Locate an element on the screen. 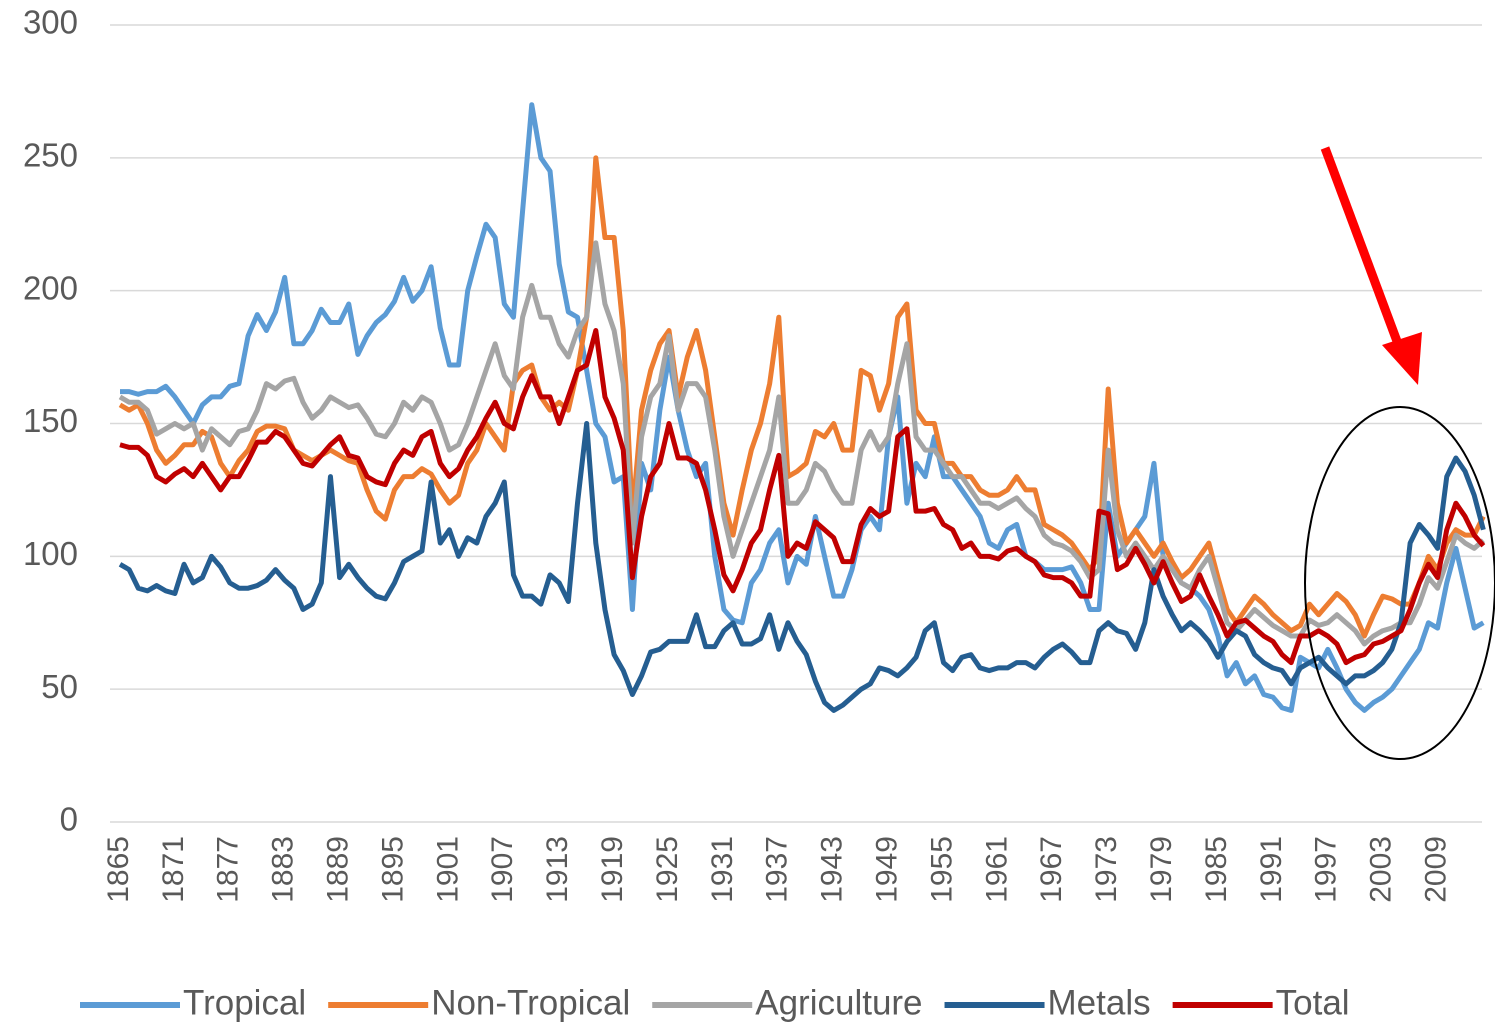  legend-label: Metals is located at coordinates (1099, 1002).